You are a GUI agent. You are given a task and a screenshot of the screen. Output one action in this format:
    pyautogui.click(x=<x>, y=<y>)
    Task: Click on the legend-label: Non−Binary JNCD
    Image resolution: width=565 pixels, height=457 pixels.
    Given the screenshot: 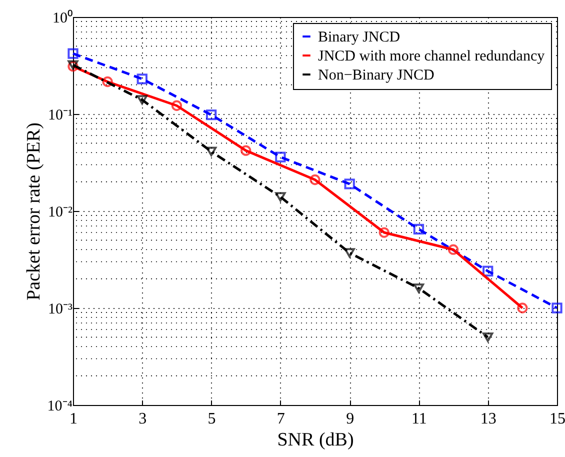 What is the action you would take?
    pyautogui.click(x=376, y=76)
    